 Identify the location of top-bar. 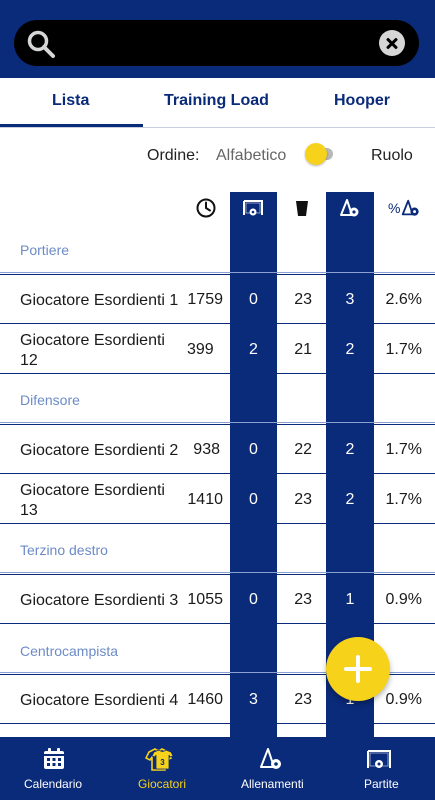
(217, 39).